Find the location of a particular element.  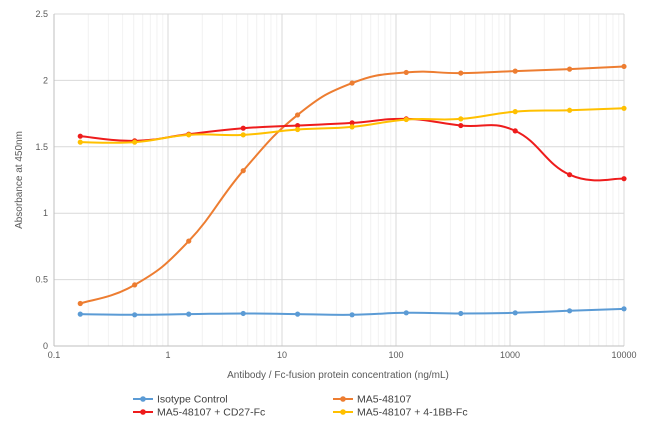

legend-label: MA5-48107 + 4-1BB-Fc is located at coordinates (412, 413).